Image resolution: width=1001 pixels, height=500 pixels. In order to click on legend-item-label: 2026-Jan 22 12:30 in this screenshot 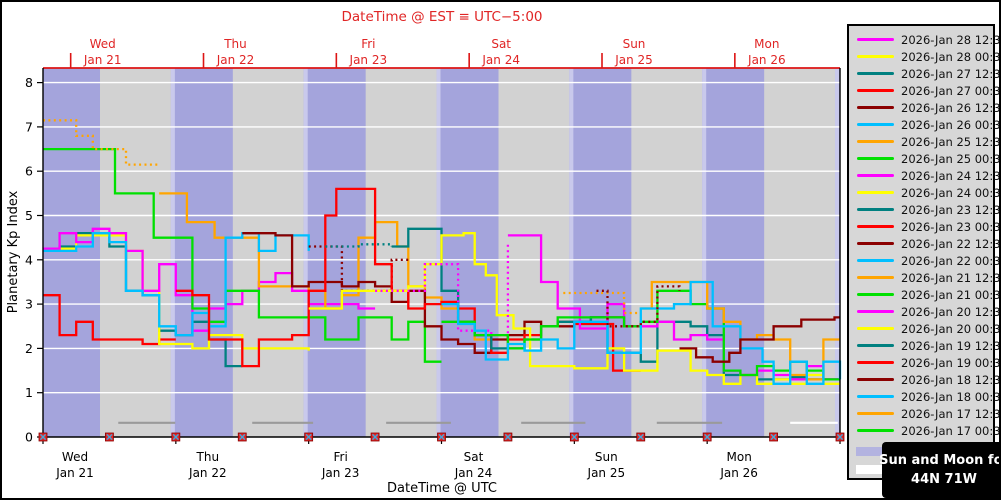, I will do `click(951, 243)`.